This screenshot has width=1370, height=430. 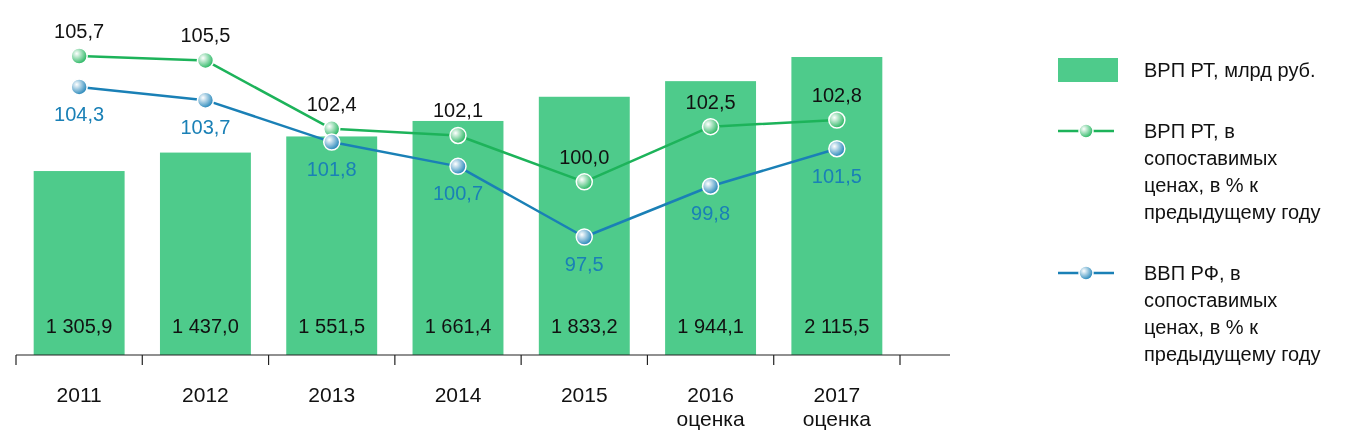 I want to click on data-label: 102,5, so click(x=710, y=101).